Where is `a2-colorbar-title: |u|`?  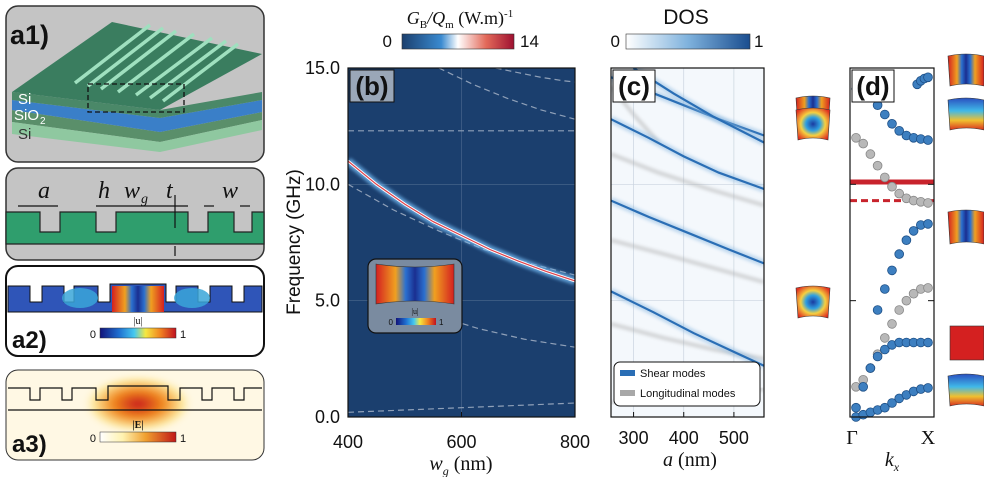
a2-colorbar-title: |u| is located at coordinates (137, 321).